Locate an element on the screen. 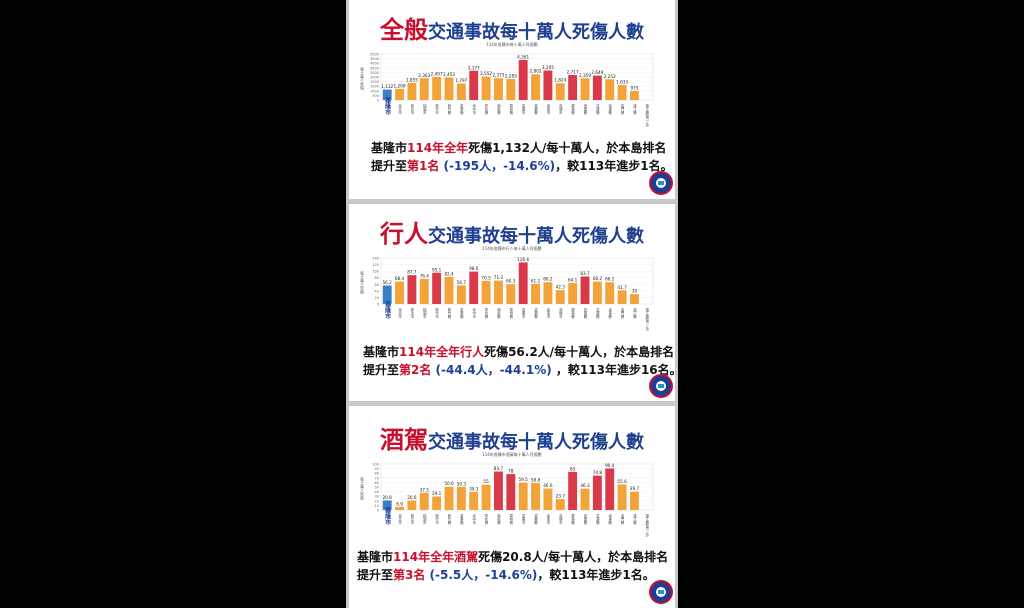  data-label: 1,797 is located at coordinates (461, 80).